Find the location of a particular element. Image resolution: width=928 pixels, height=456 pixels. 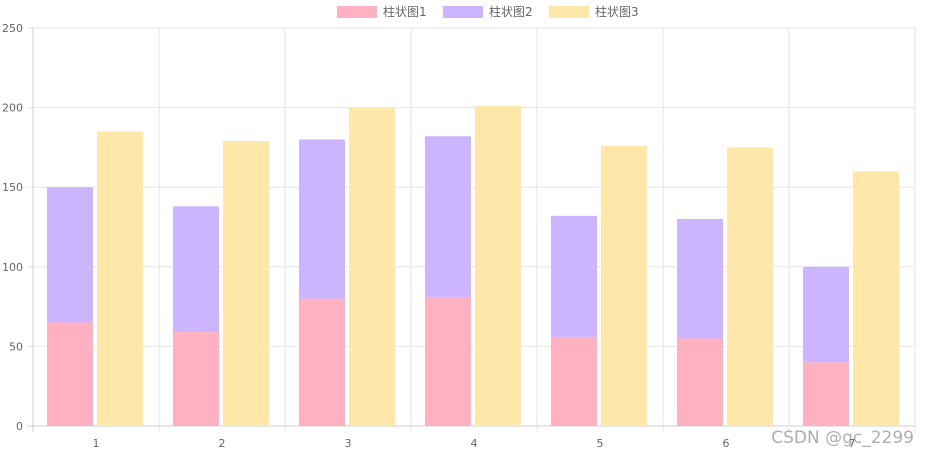

y-axis-ticks: 0 50 100 150 200 250 is located at coordinates (12, 227).